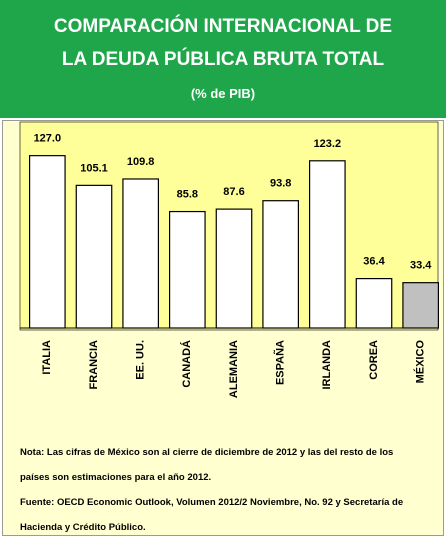 This screenshot has width=446, height=536. What do you see at coordinates (328, 144) in the screenshot?
I see `value-label: 123.2` at bounding box center [328, 144].